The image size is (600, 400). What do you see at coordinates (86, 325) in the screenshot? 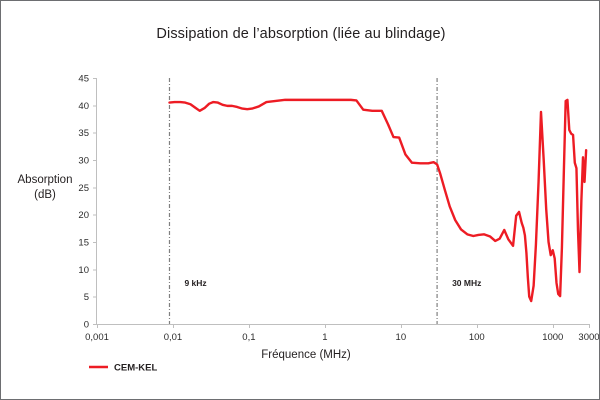
I see `y-tick-label: 0` at bounding box center [86, 325].